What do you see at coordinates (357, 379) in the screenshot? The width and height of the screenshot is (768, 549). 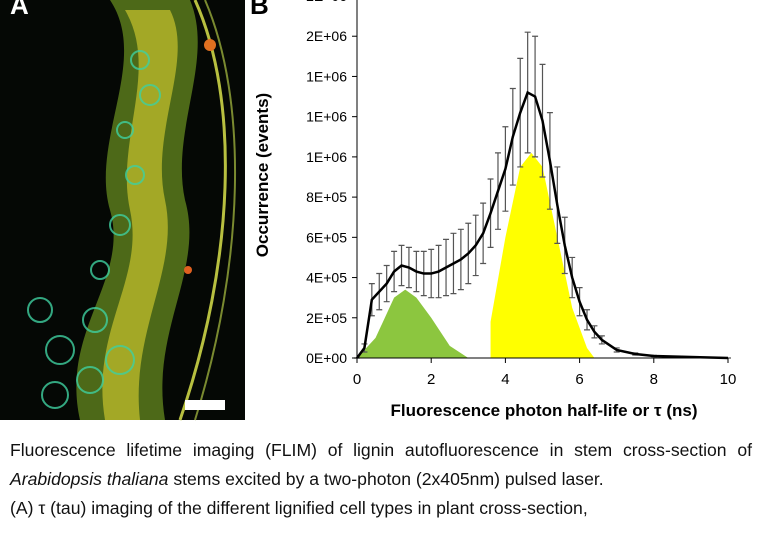 I see `x-tick-label: 0` at bounding box center [357, 379].